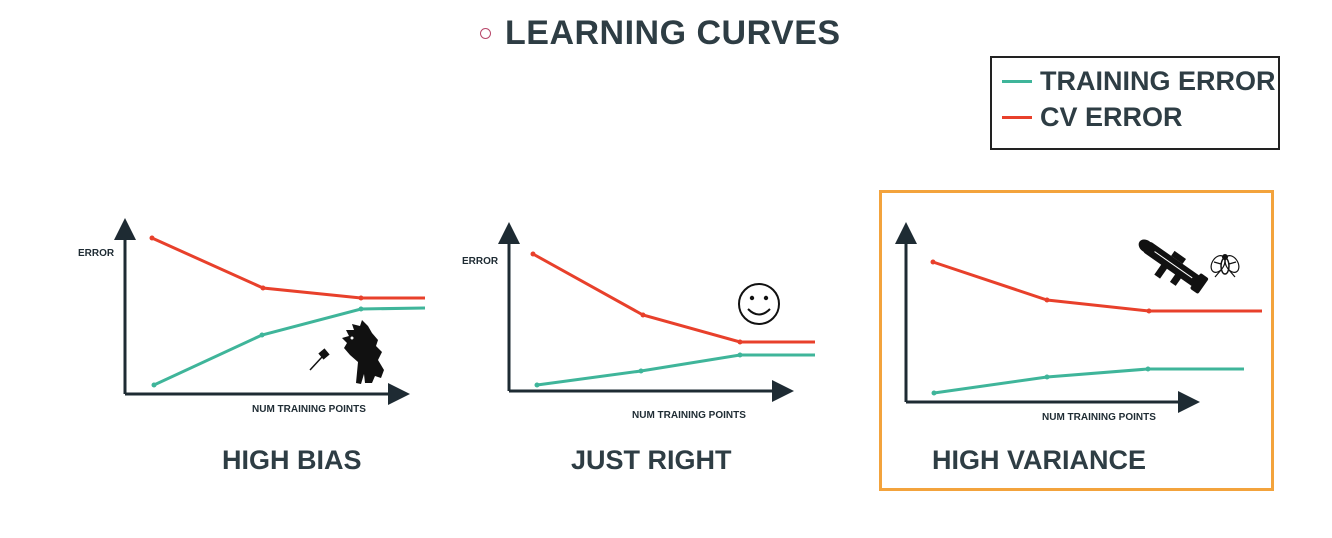 Image resolution: width=1332 pixels, height=538 pixels. Describe the element at coordinates (485, 33) in the screenshot. I see `bullet-icon` at that location.